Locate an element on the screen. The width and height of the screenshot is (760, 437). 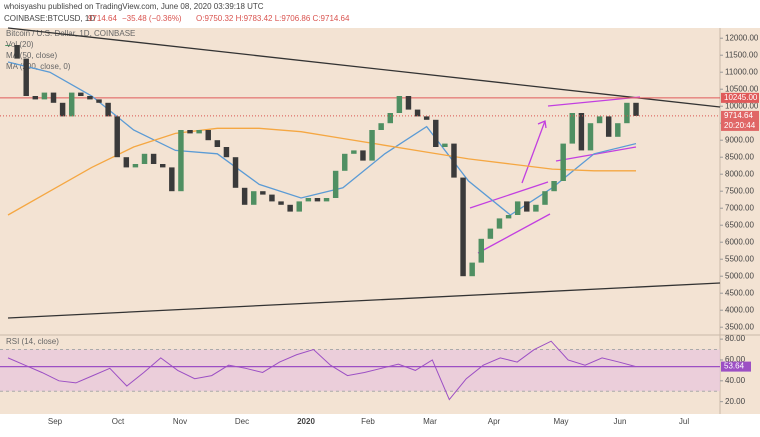
channel-bottom is located at coordinates (514, 233).